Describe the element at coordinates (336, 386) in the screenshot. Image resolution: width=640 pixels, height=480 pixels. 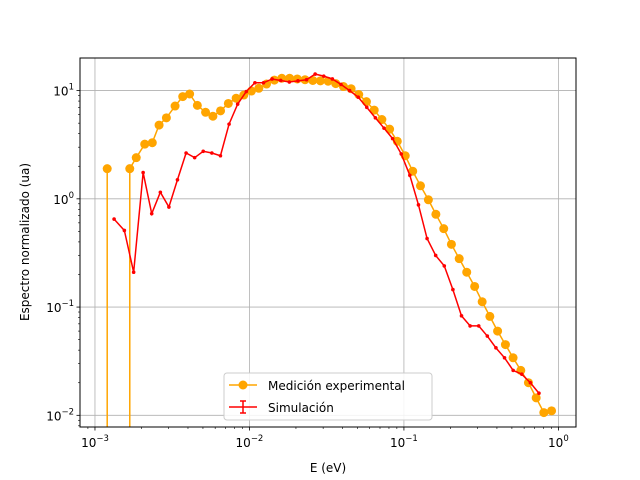
I see `legend-label-medicion: Medición experimental` at that location.